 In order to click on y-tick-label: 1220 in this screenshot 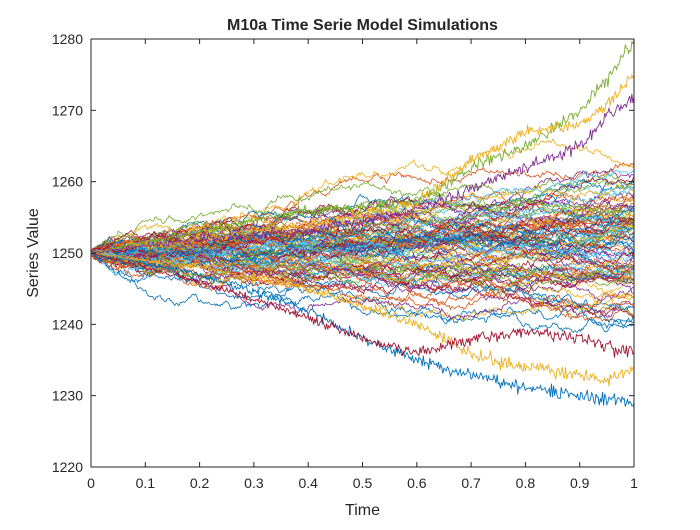, I will do `click(67, 467)`.